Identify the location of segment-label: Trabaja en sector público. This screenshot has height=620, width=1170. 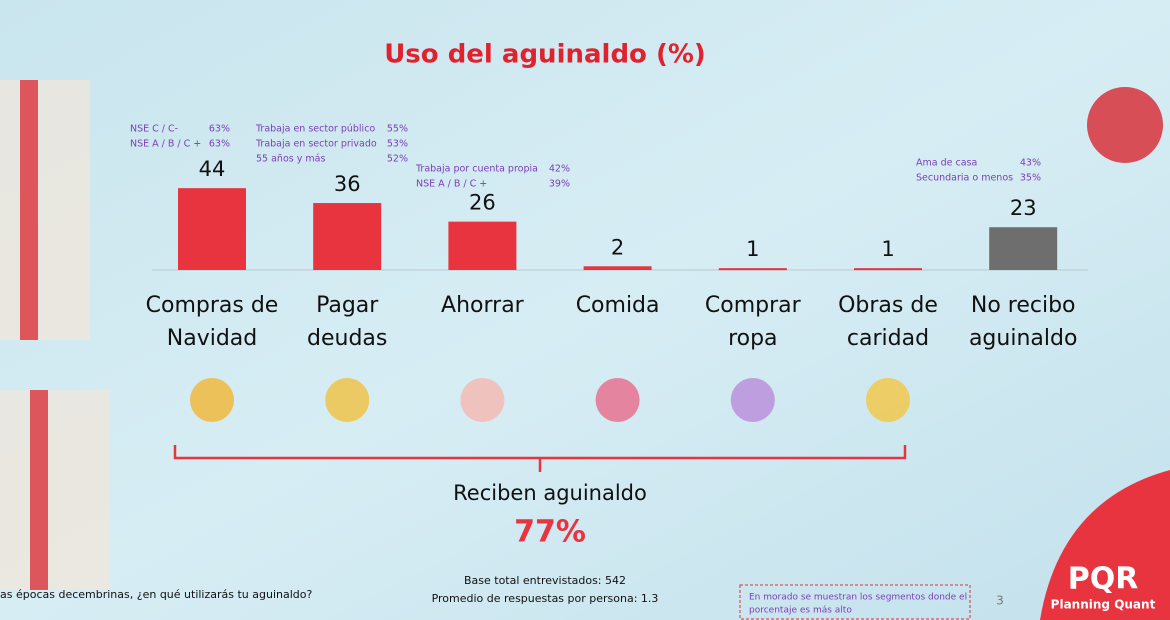
(315, 129).